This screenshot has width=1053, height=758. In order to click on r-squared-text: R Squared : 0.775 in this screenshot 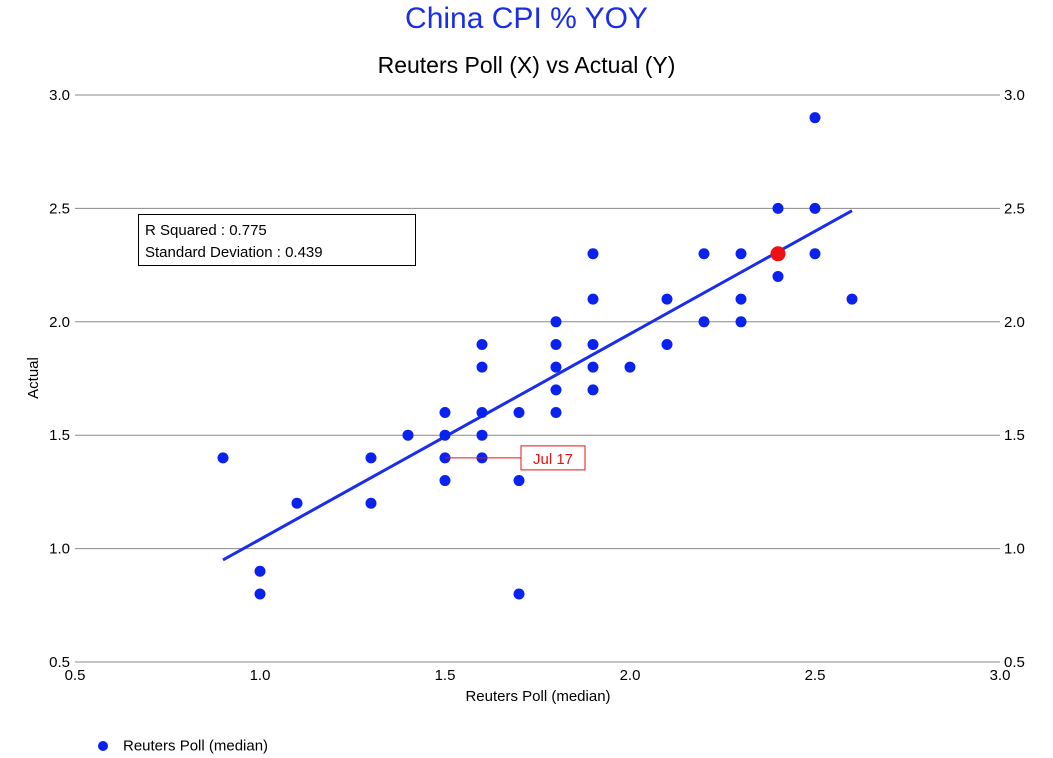, I will do `click(206, 230)`.